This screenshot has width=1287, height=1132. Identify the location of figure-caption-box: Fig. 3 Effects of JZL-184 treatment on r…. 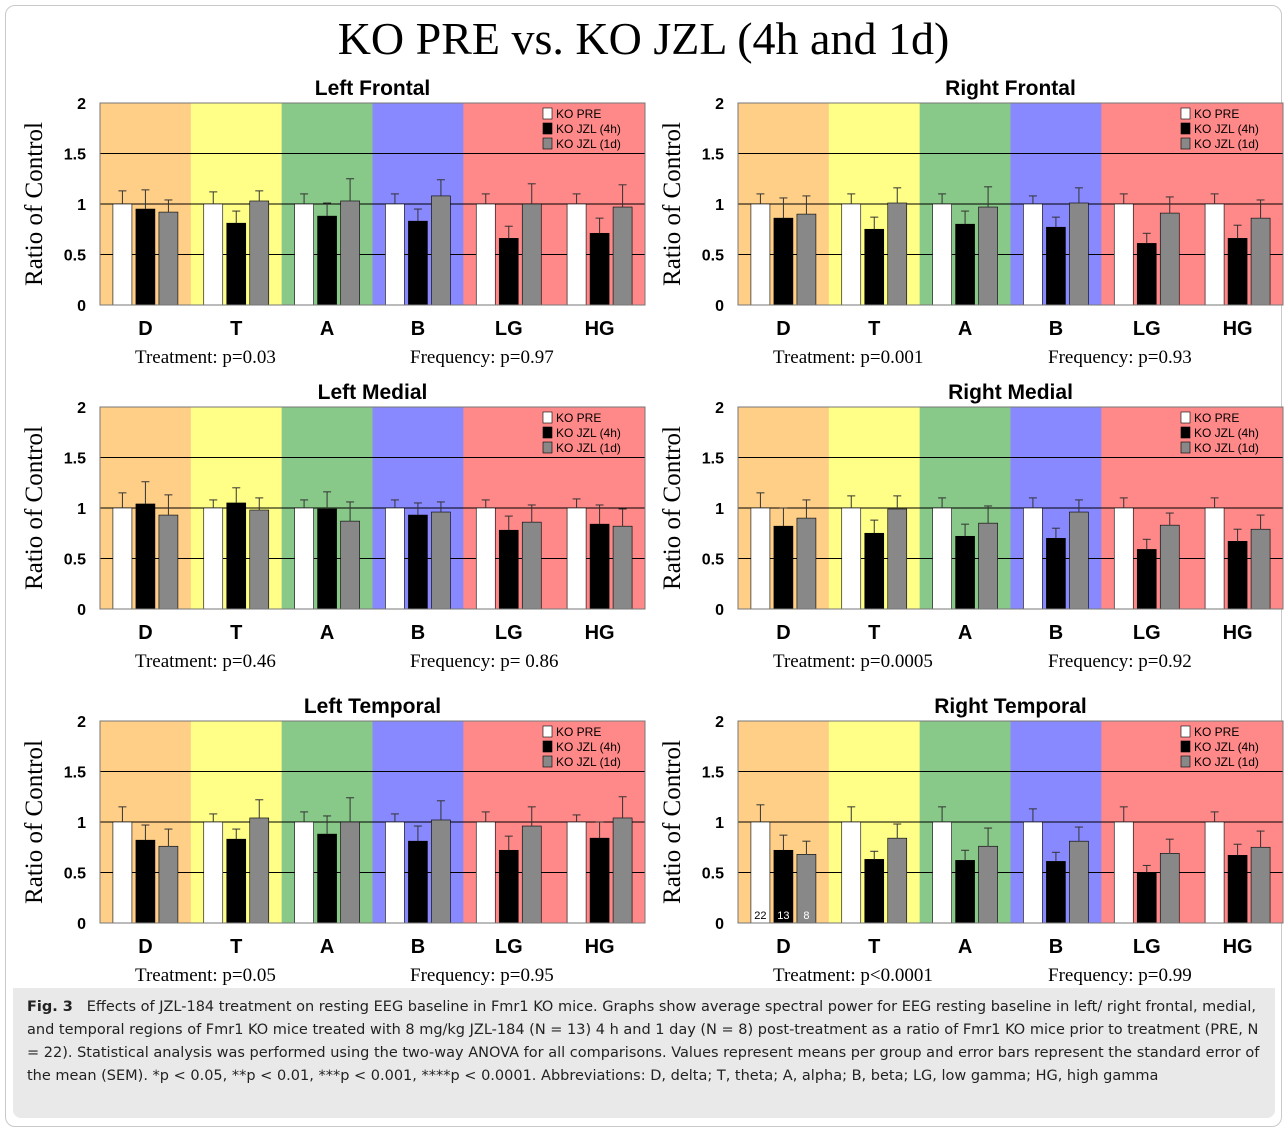
(644, 1053).